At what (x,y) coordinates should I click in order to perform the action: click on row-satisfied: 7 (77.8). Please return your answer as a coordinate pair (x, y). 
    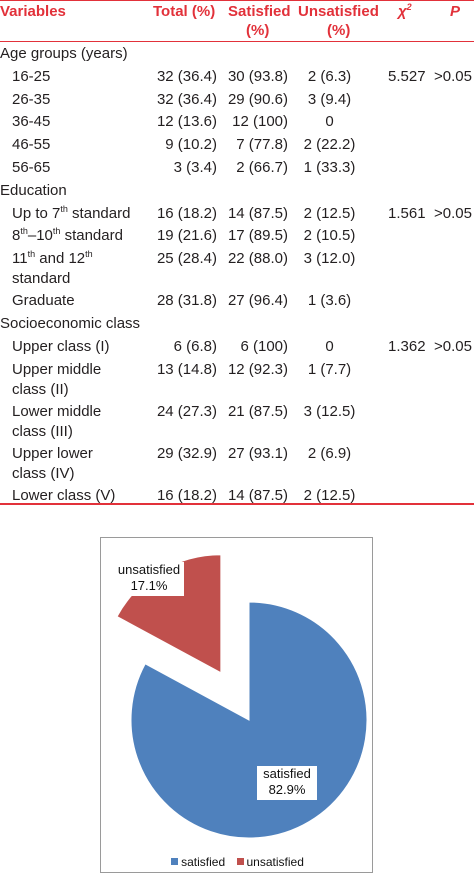
    Looking at the image, I should click on (262, 145).